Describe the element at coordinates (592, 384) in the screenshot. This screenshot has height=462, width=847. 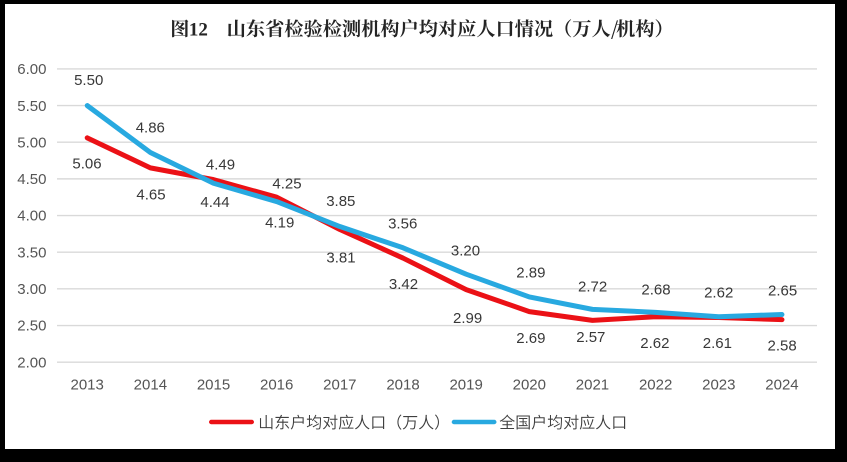
I see `svg-text: 2021` at that location.